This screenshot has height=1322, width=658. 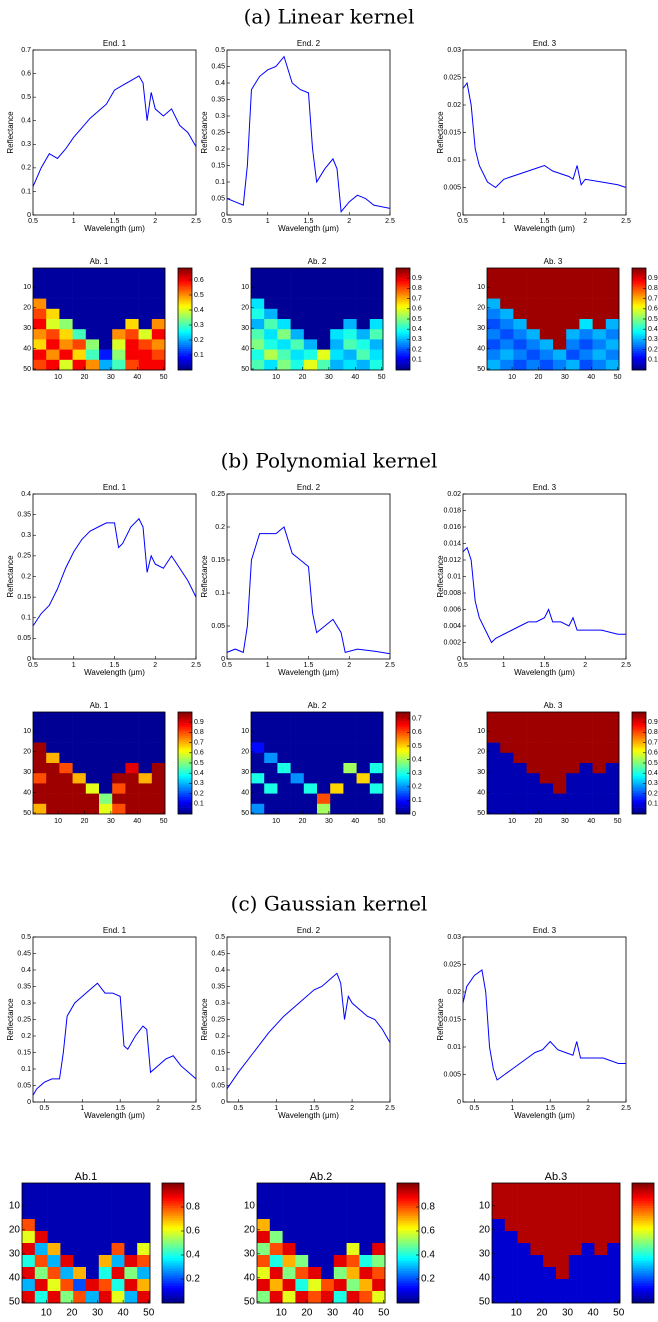 I want to click on y-tick-label: 0.002, so click(x=452, y=642).